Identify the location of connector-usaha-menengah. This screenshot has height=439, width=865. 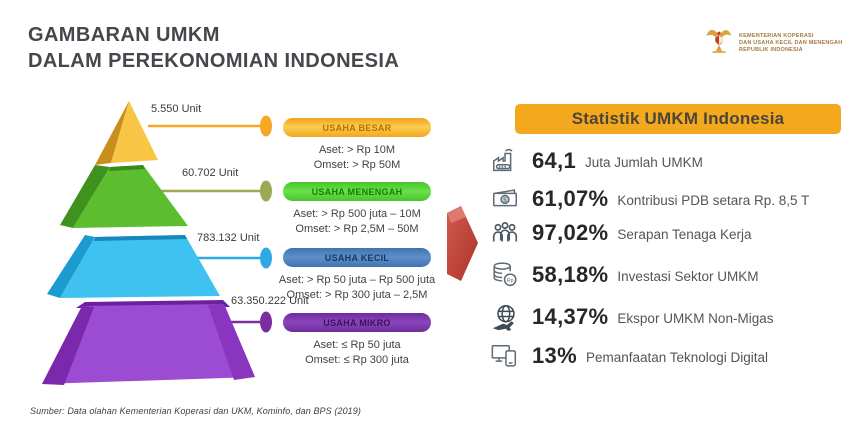
(208, 191).